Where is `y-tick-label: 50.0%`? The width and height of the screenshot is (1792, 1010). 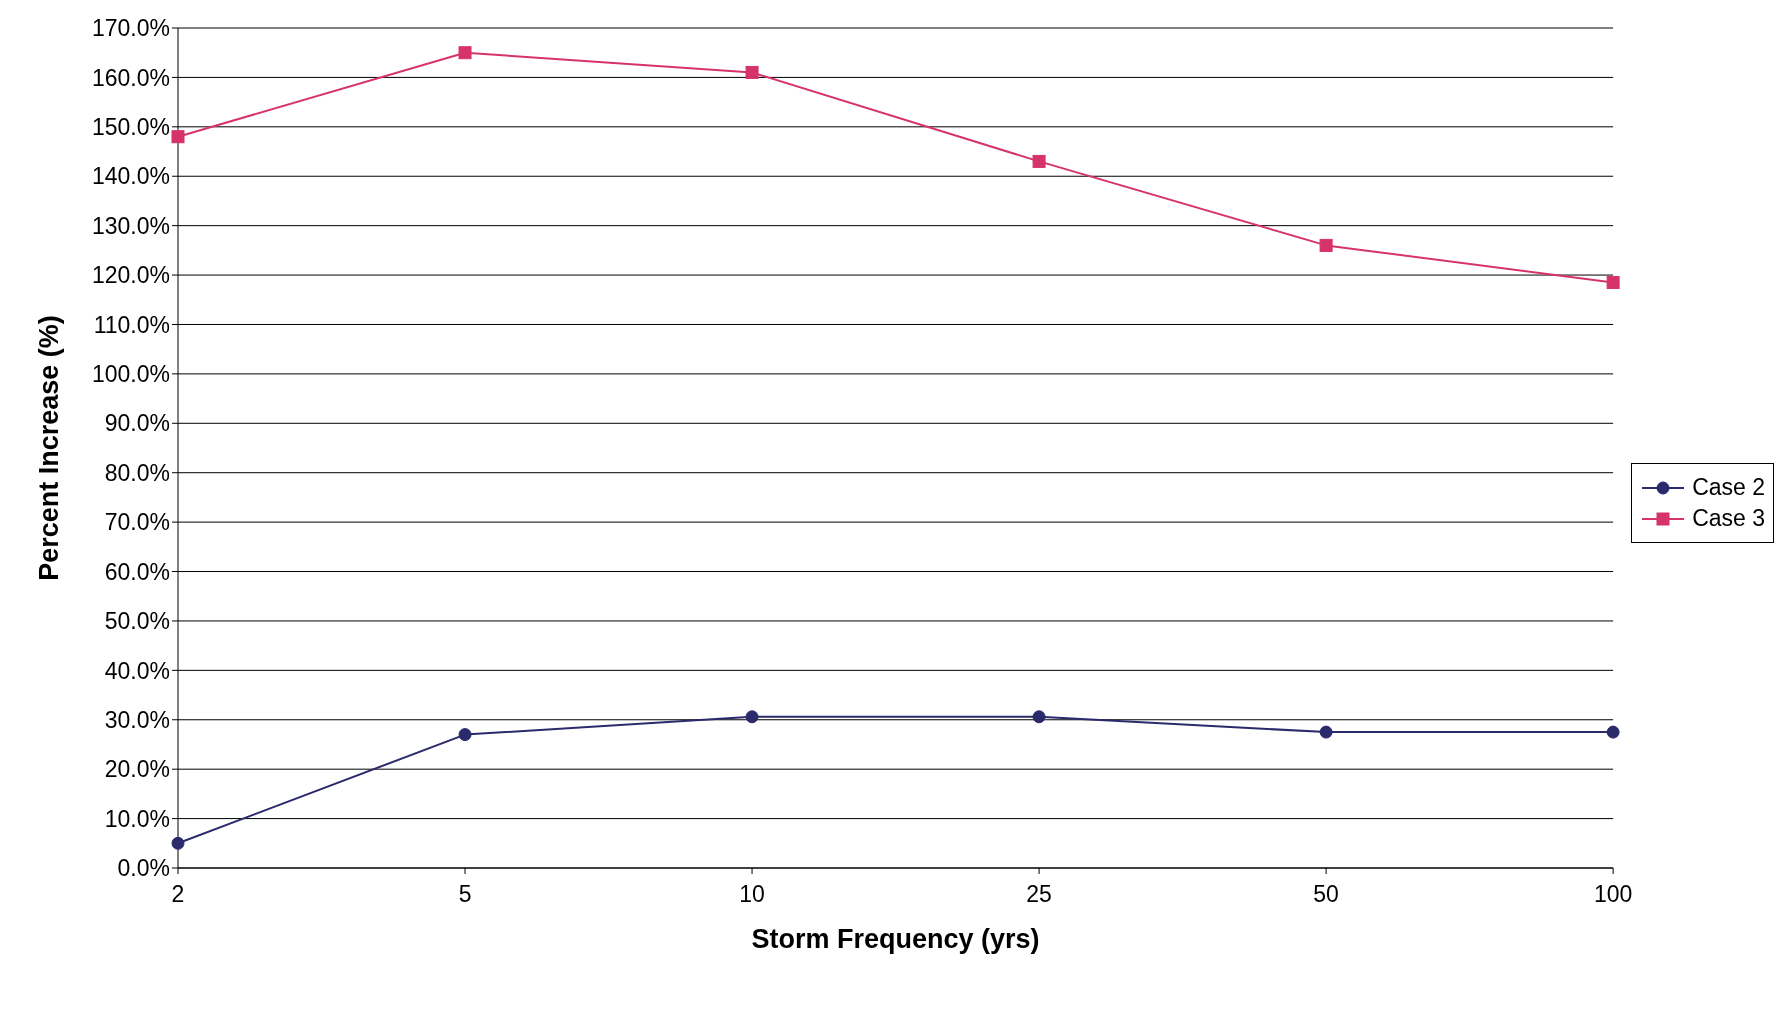
y-tick-label: 50.0% is located at coordinates (137, 621).